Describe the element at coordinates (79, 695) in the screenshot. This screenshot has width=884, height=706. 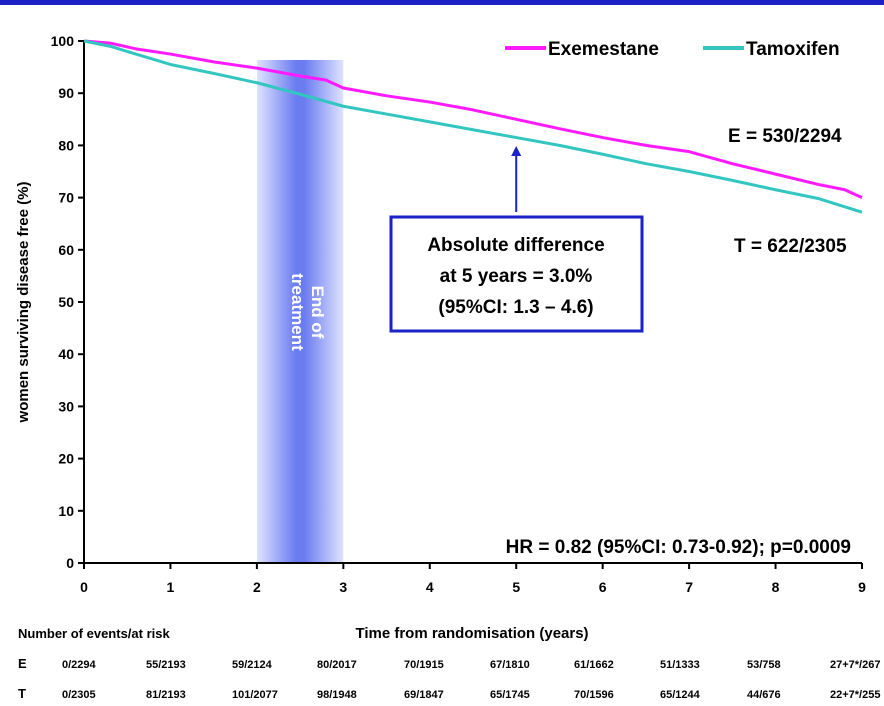
I see `risk-cell: 0/2305` at that location.